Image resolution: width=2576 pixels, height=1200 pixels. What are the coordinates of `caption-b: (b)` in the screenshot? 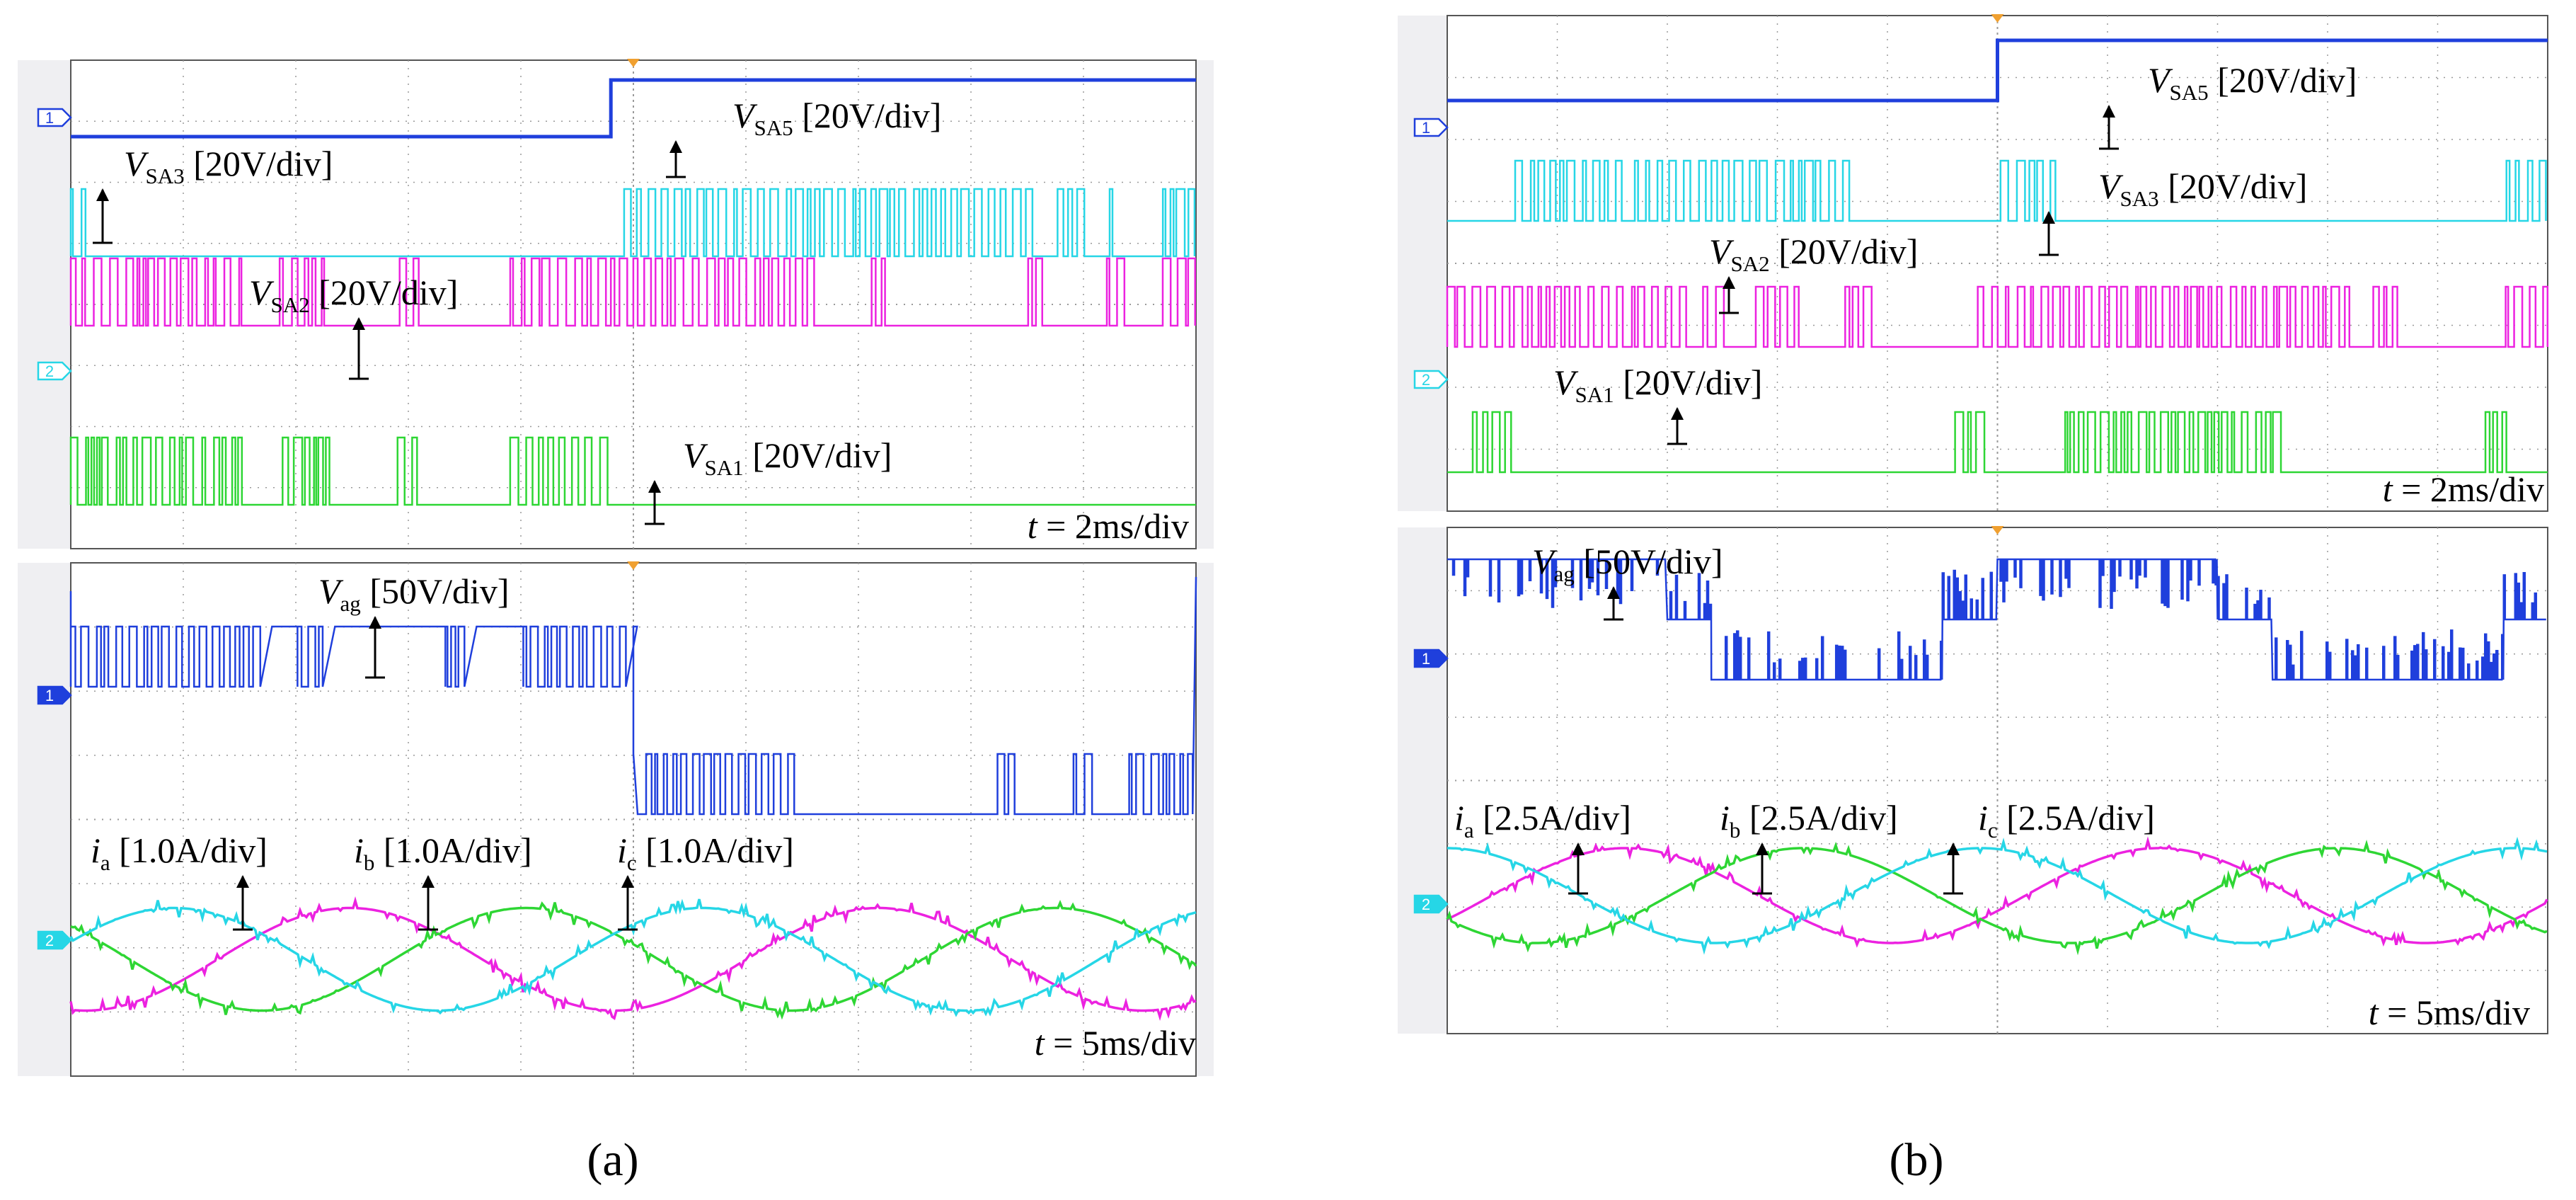 It's located at (1917, 1160).